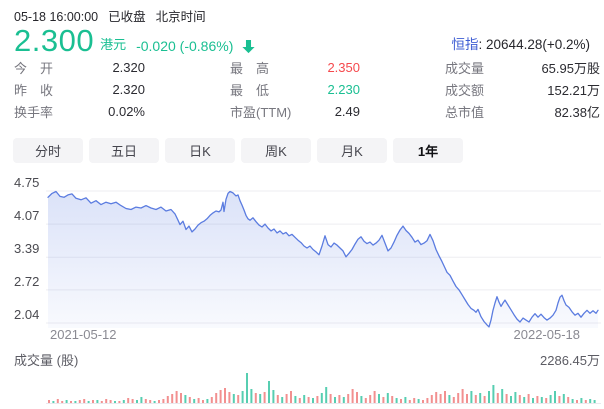 The image size is (604, 409). What do you see at coordinates (295, 67) in the screenshot?
I see `stat-cell: 最 高 2.350` at bounding box center [295, 67].